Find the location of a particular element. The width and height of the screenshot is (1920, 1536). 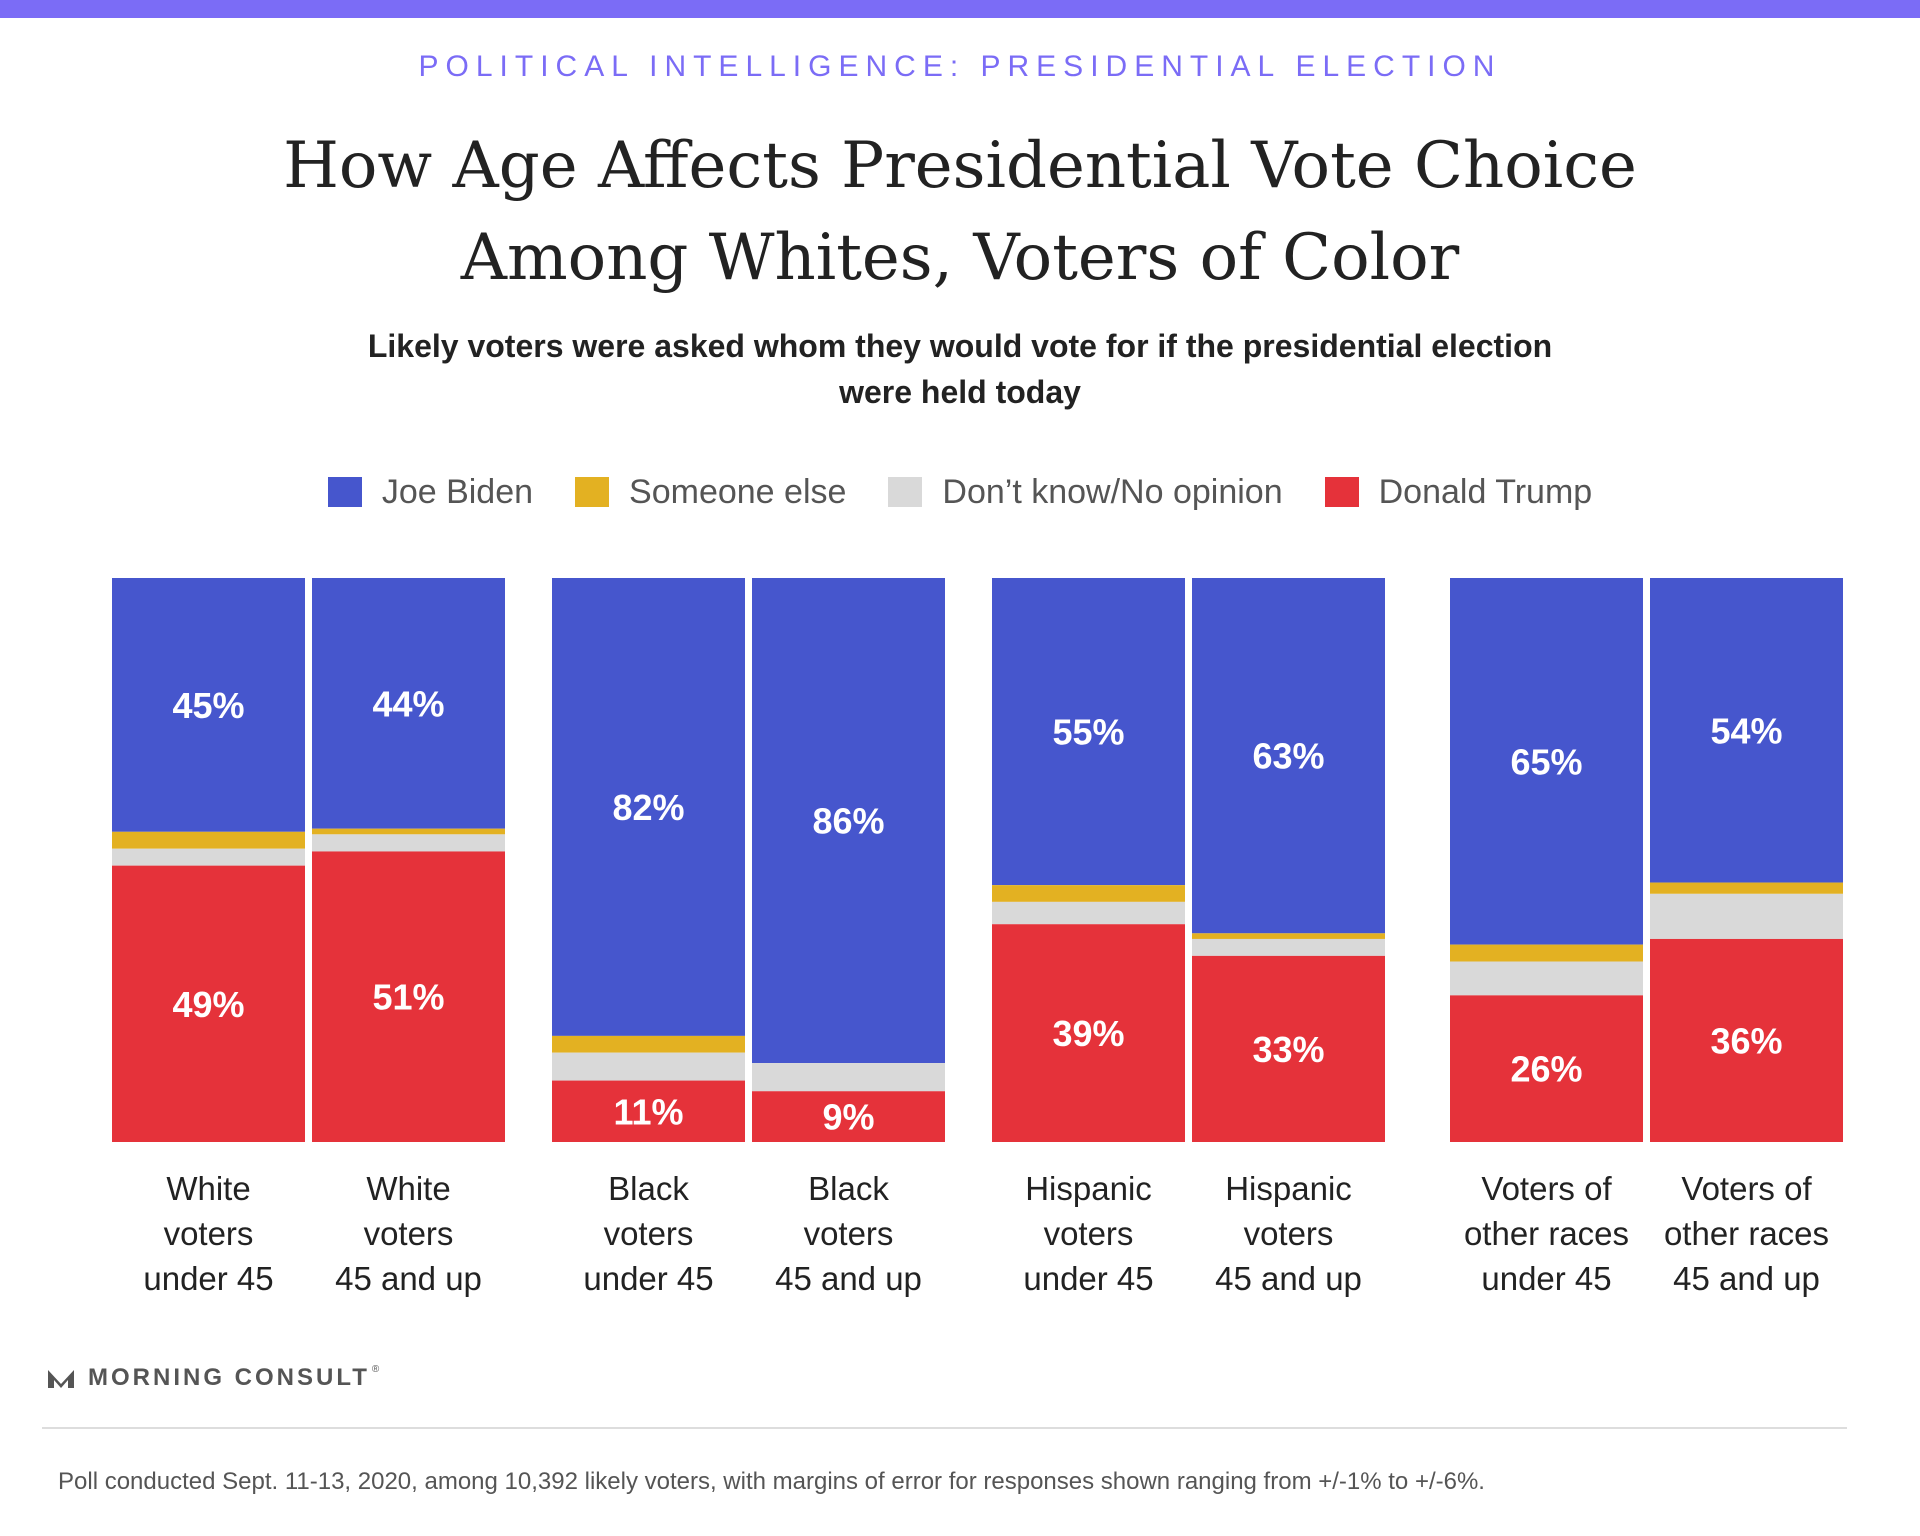

category-label-3: Black voters under 45 is located at coordinates (648, 1233).